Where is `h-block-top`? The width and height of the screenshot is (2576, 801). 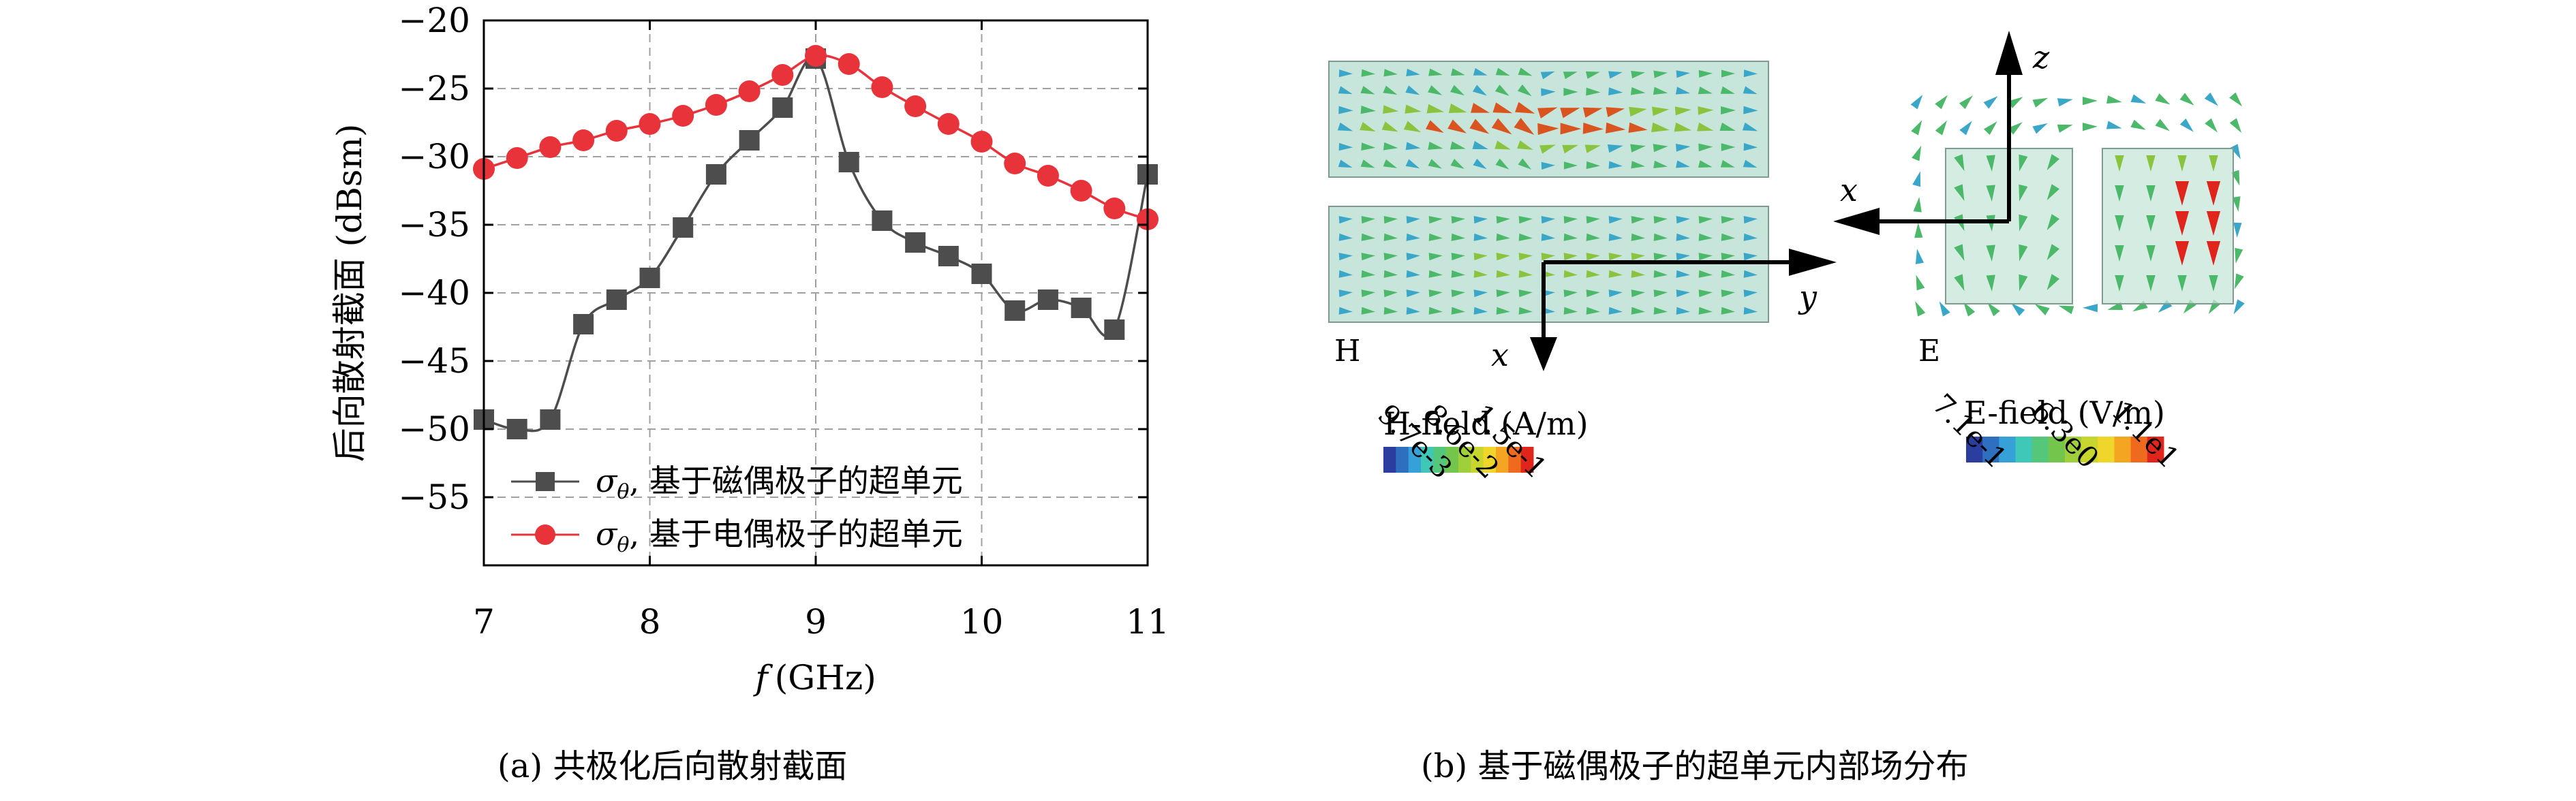 h-block-top is located at coordinates (1549, 119).